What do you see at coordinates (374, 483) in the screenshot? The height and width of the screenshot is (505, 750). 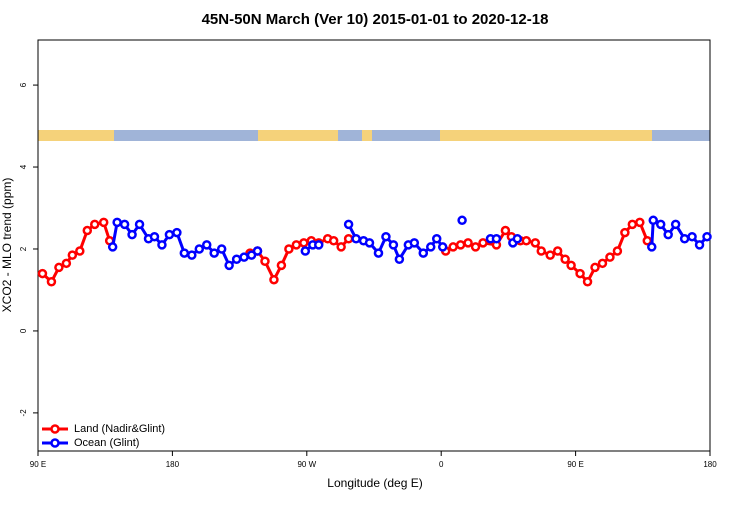 I see `x-axis-label: Longitude (deg E)` at bounding box center [374, 483].